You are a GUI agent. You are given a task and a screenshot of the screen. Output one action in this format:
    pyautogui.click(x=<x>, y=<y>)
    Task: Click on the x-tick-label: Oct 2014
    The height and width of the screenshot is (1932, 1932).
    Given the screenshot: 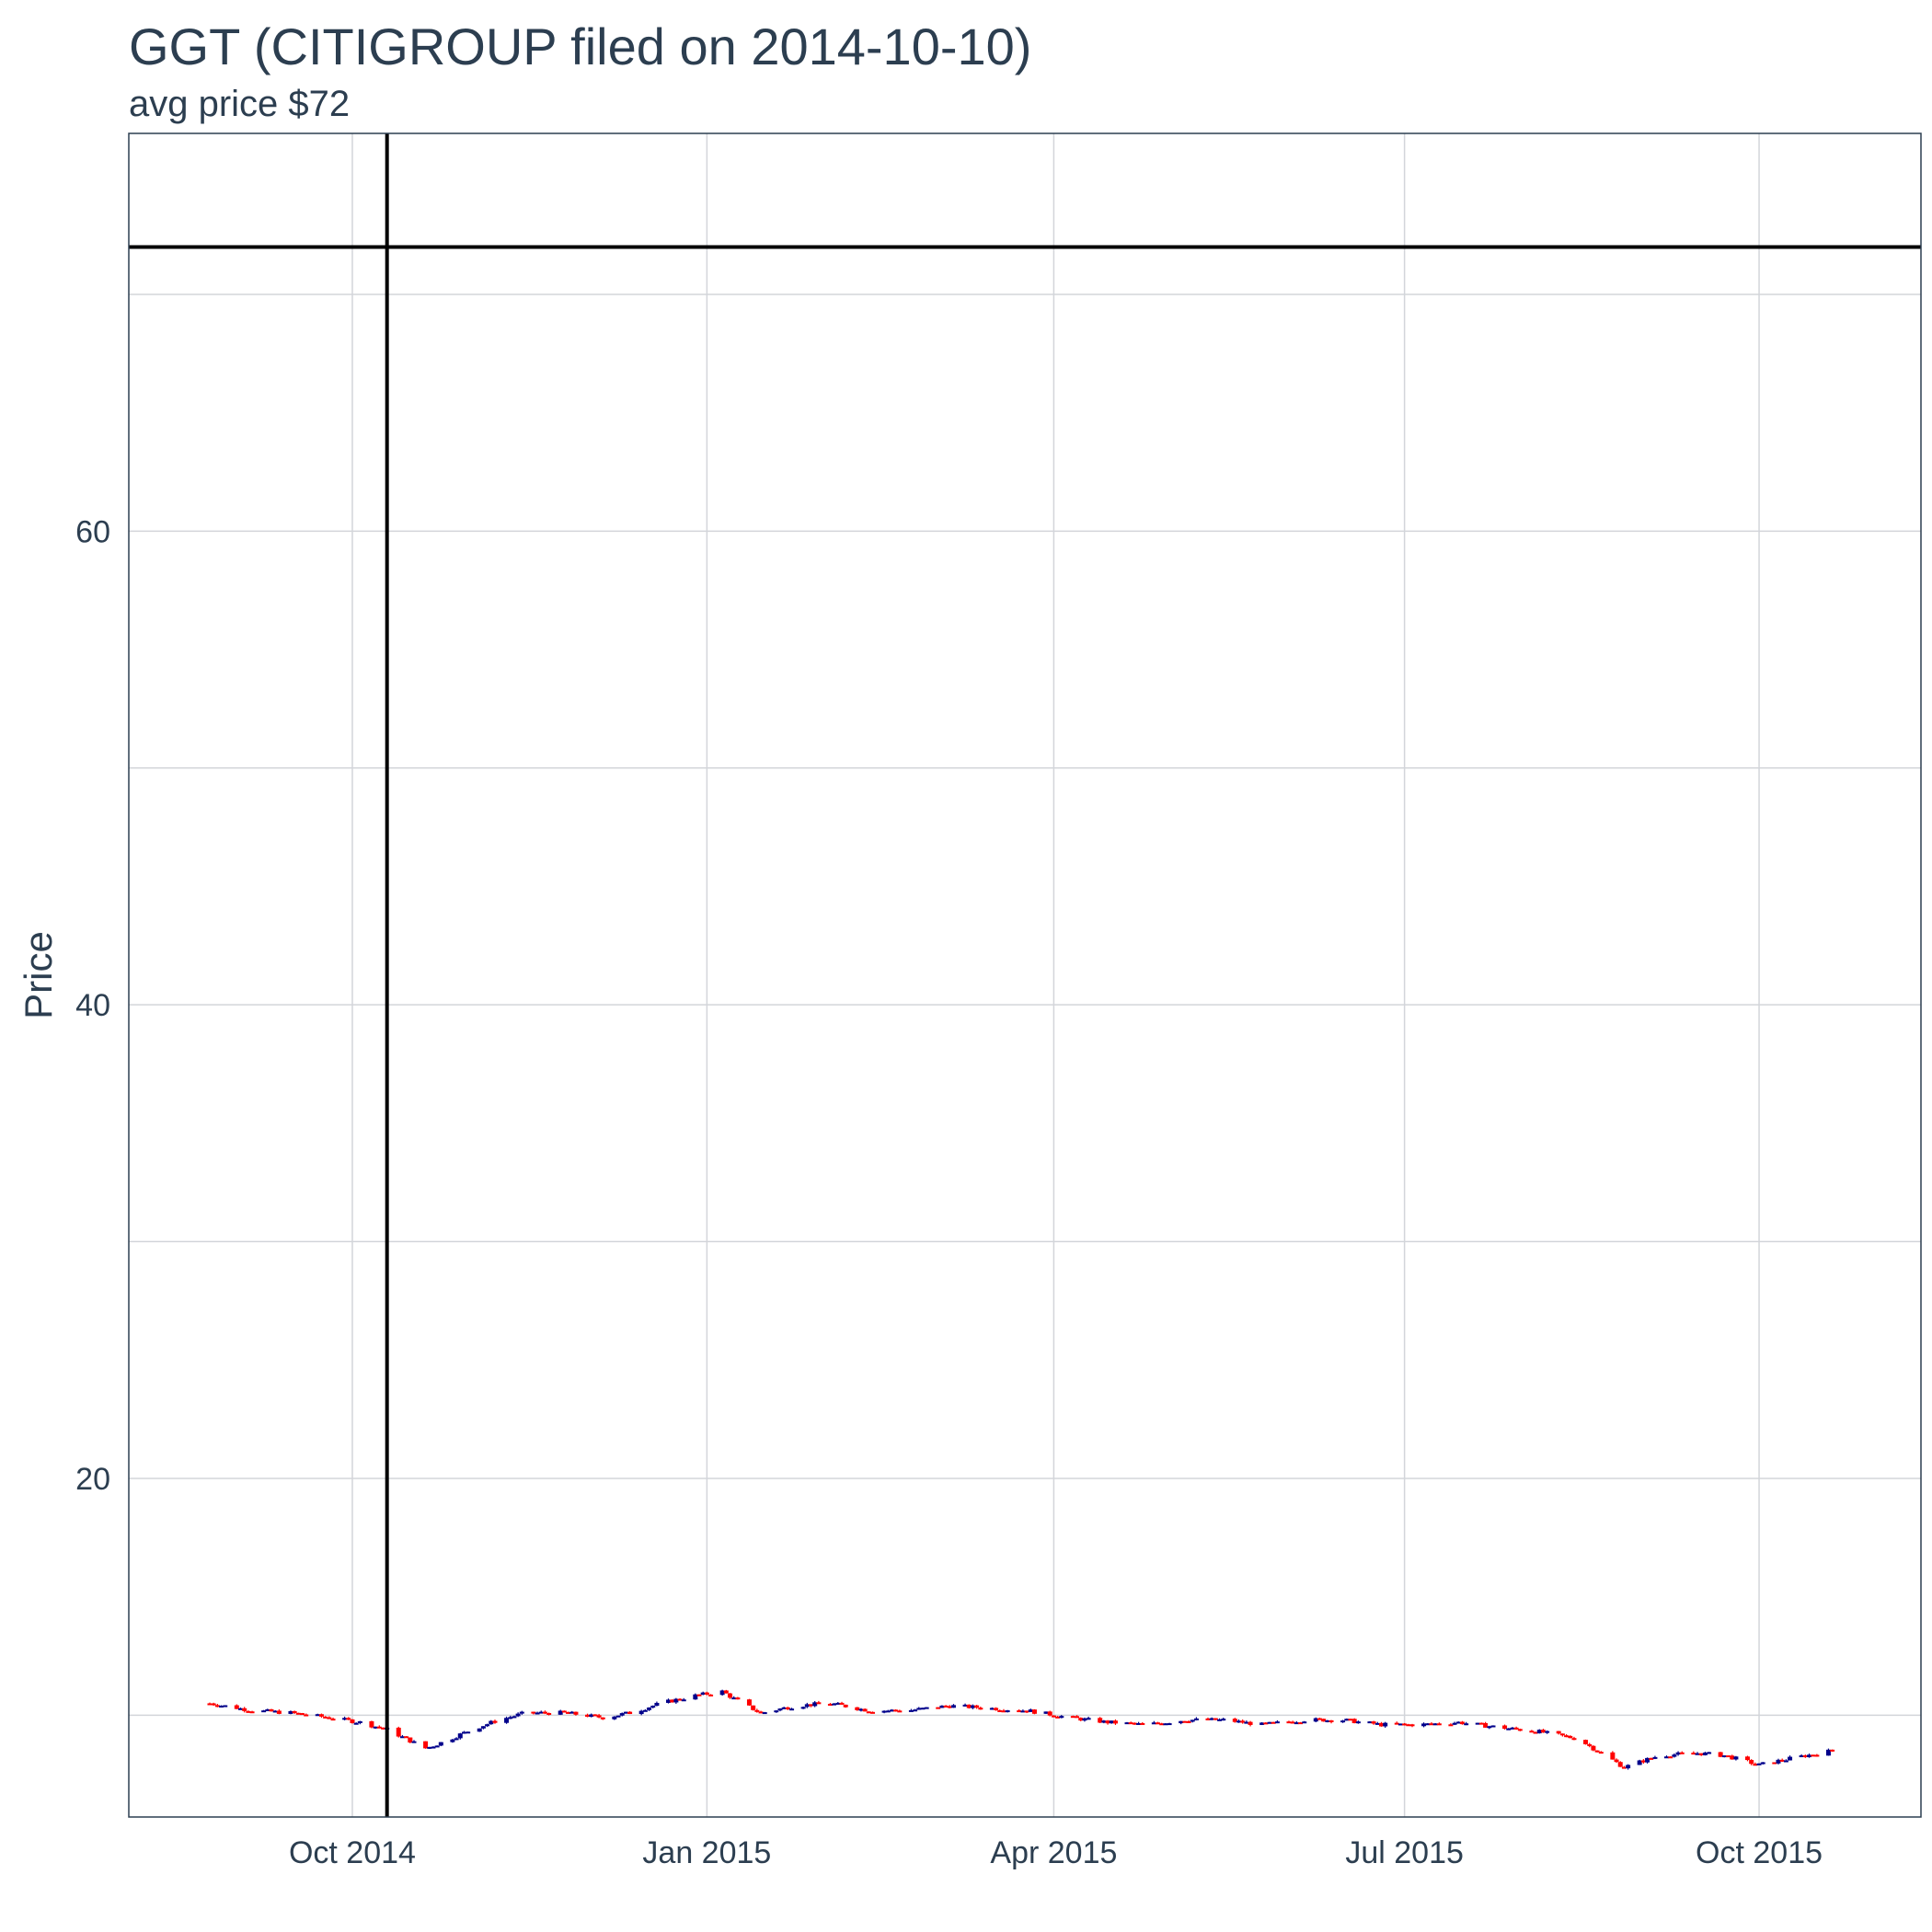 What is the action you would take?
    pyautogui.click(x=352, y=1852)
    